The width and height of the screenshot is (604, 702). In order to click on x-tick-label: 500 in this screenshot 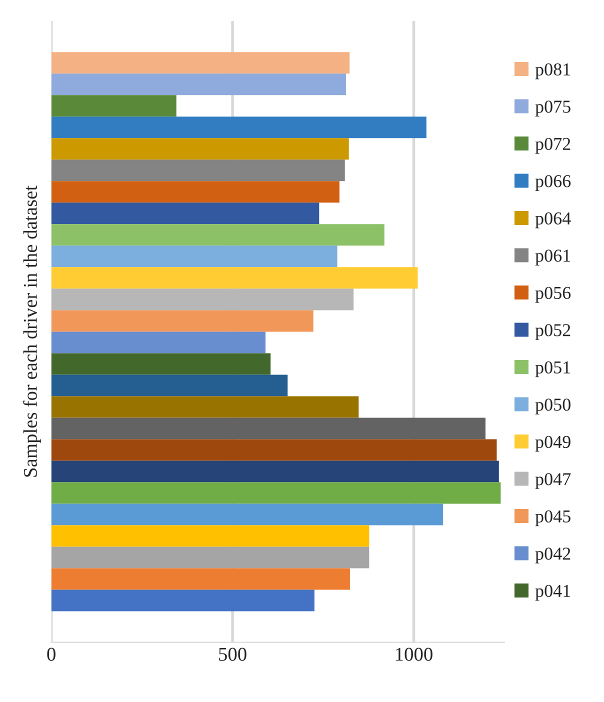, I will do `click(232, 654)`.